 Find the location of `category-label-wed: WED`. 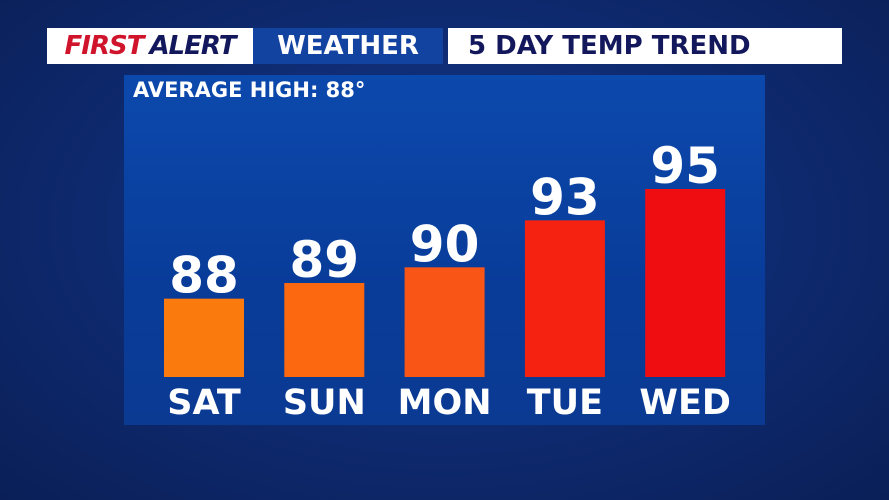

category-label-wed: WED is located at coordinates (685, 403).